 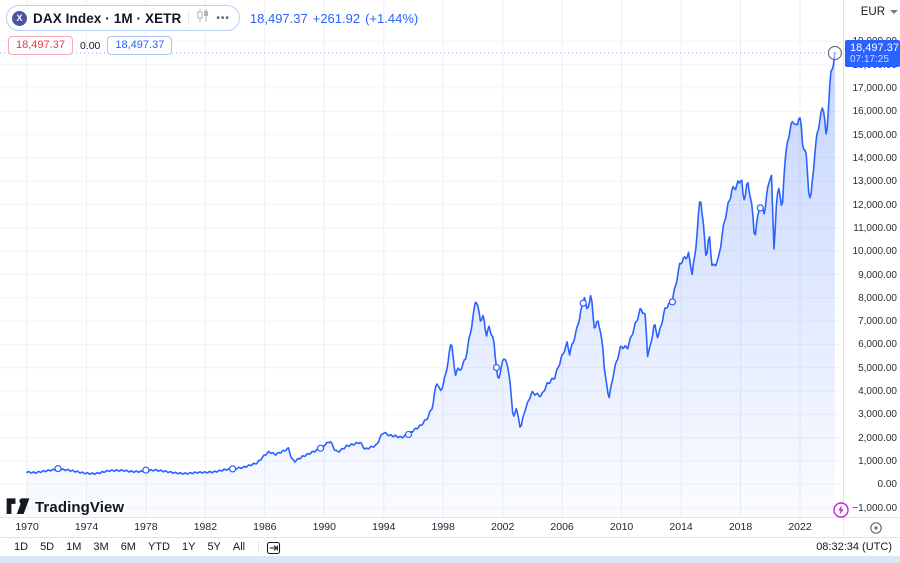 What do you see at coordinates (101, 547) in the screenshot?
I see `range-button-3m: 3M` at bounding box center [101, 547].